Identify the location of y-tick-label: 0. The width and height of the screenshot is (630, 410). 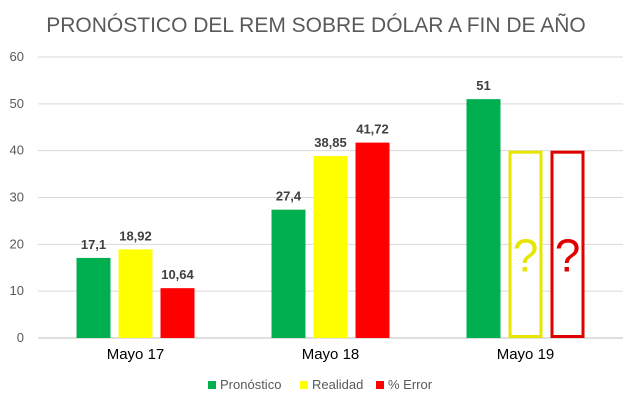
(20, 337).